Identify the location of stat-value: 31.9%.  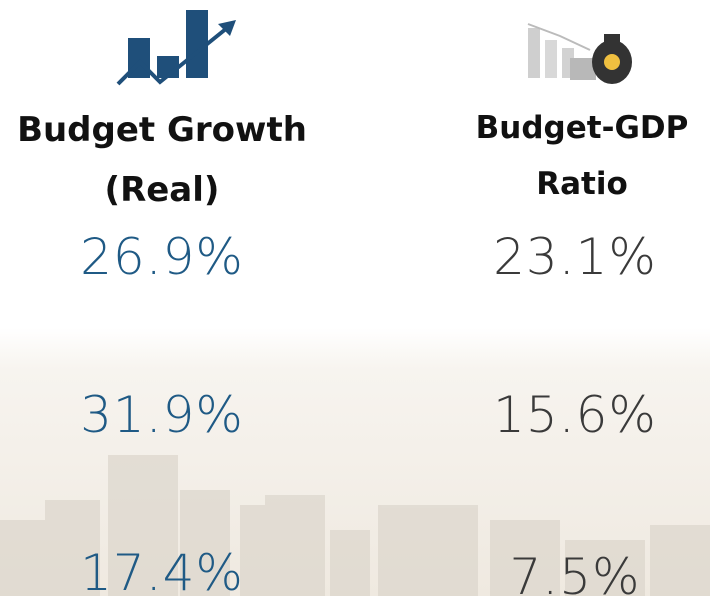
(162, 415).